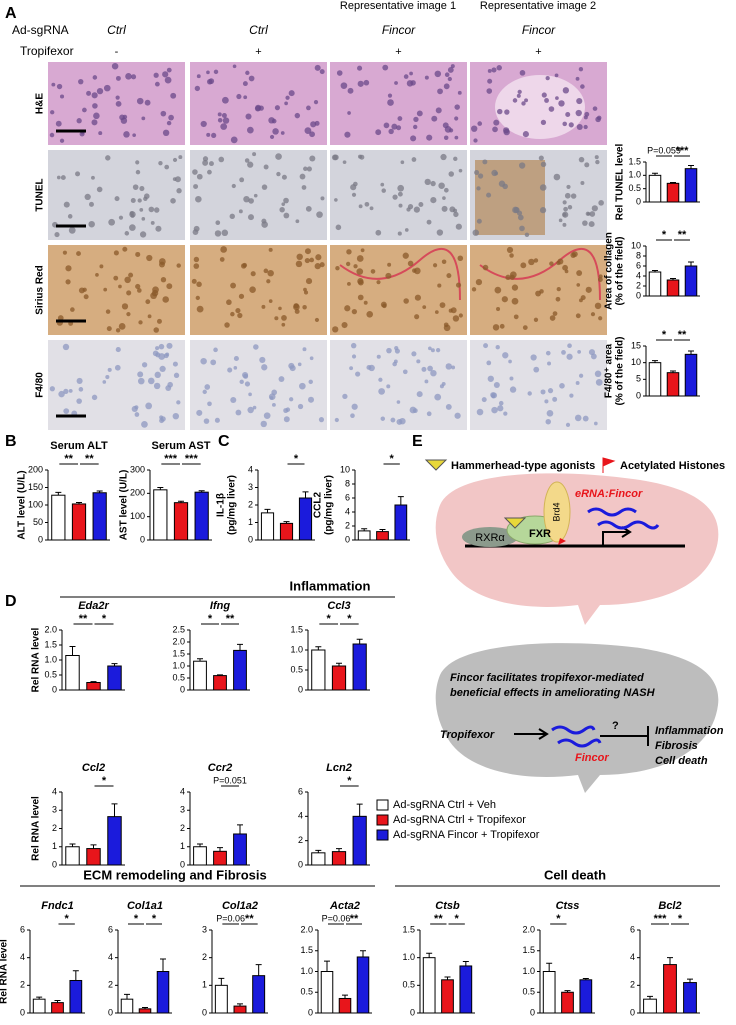  I want to click on y-tick-label: 1, so click(250, 522).